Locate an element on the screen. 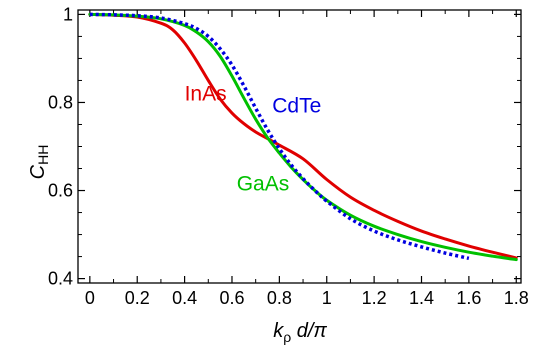  y-tick-label: 1 is located at coordinates (68, 14).